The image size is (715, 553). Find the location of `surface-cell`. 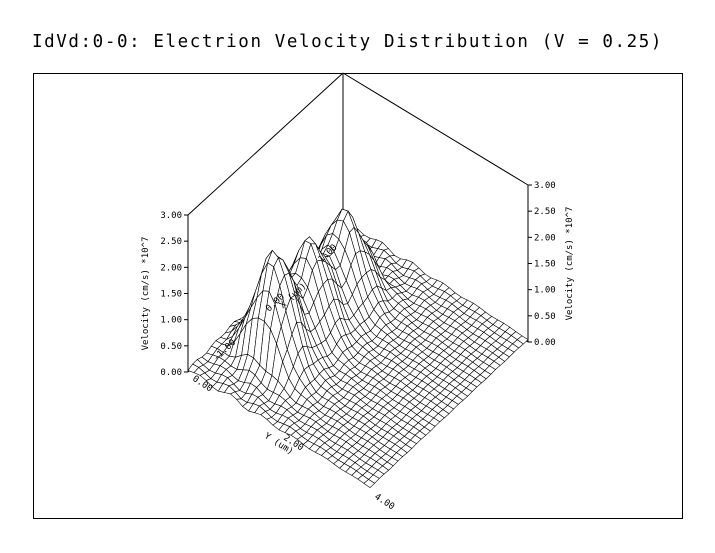

surface-cell is located at coordinates (369, 484).